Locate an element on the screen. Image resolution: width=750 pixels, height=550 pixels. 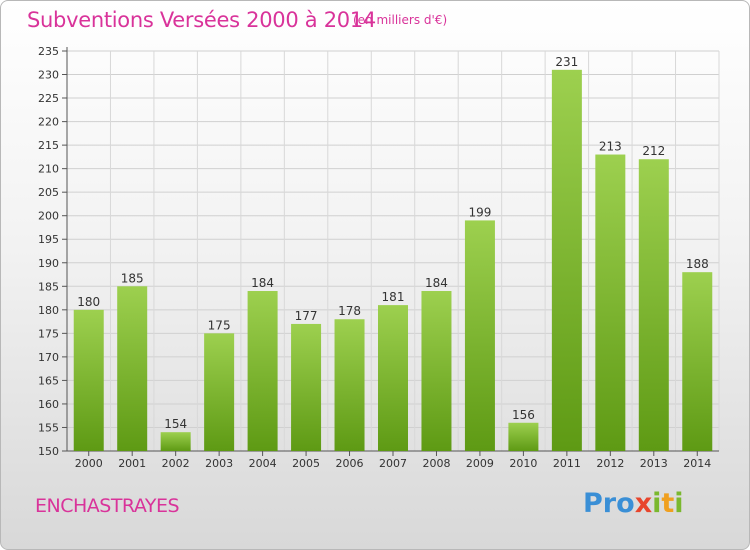
x-tick-label: 2009 is located at coordinates (480, 463).